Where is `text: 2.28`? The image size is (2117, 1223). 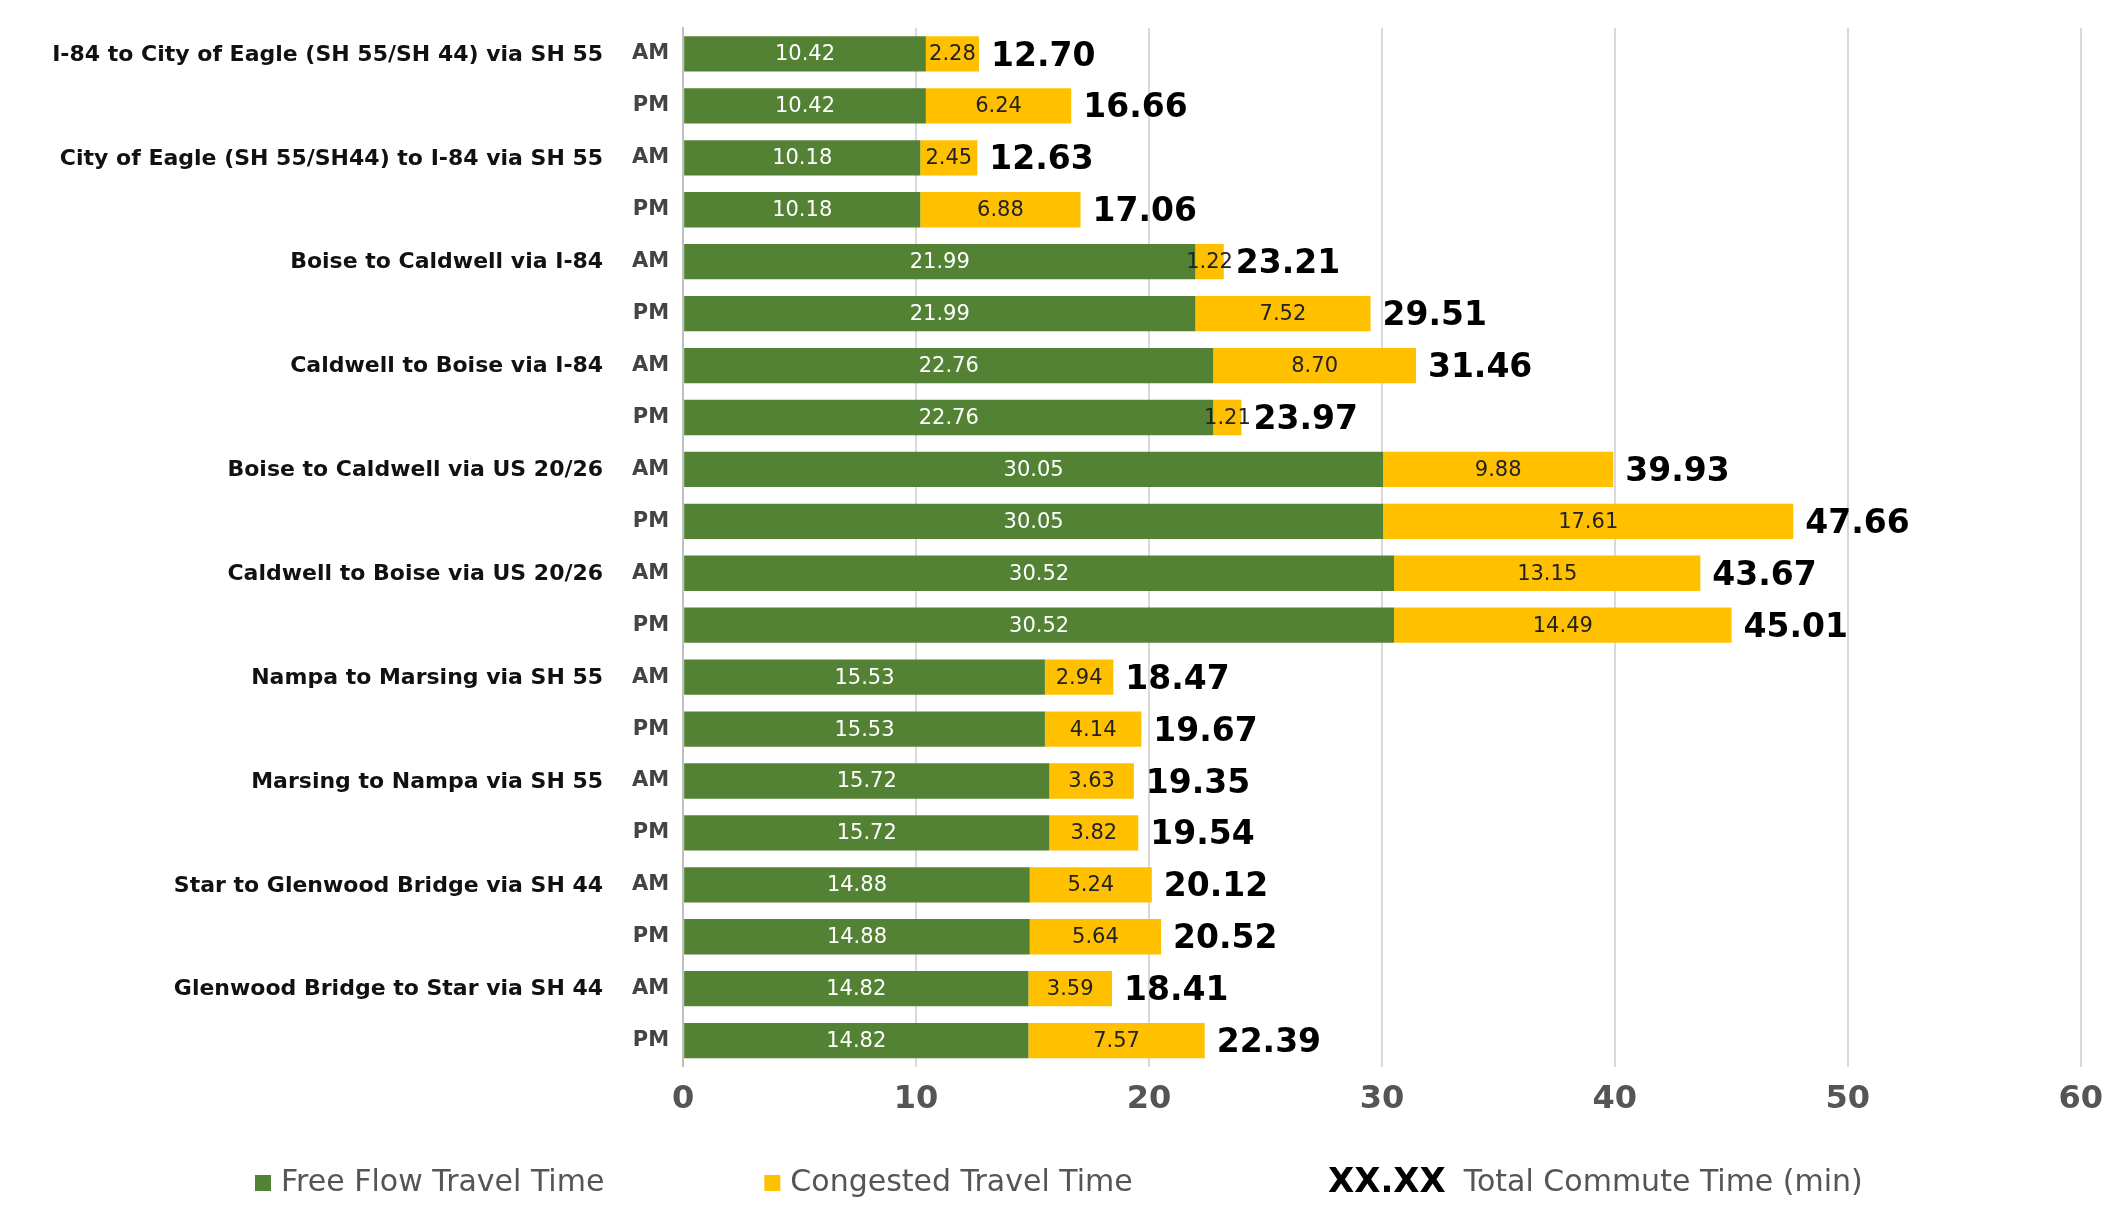 text: 2.28 is located at coordinates (952, 53).